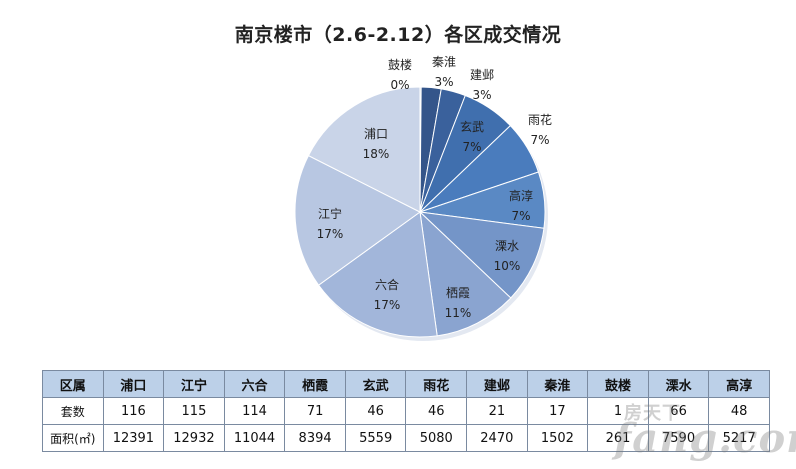  I want to click on slice-name-label: 雨花, so click(540, 119).